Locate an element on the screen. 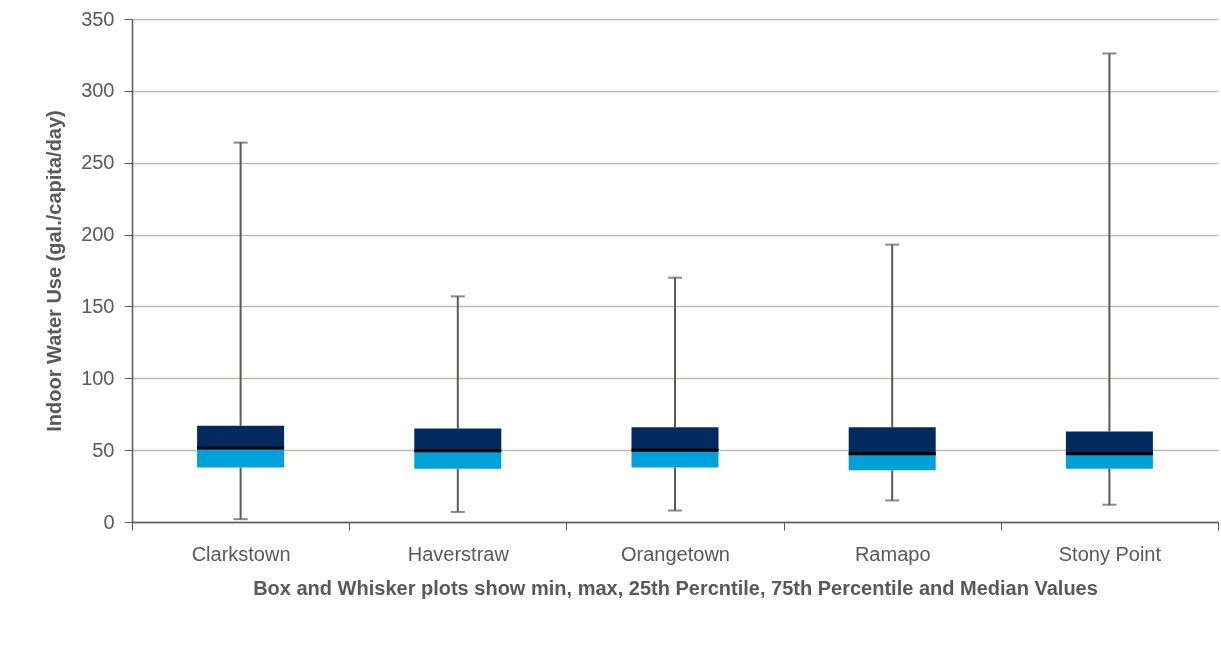 This screenshot has width=1221, height=648. y-tick-label: 50 is located at coordinates (103, 449).